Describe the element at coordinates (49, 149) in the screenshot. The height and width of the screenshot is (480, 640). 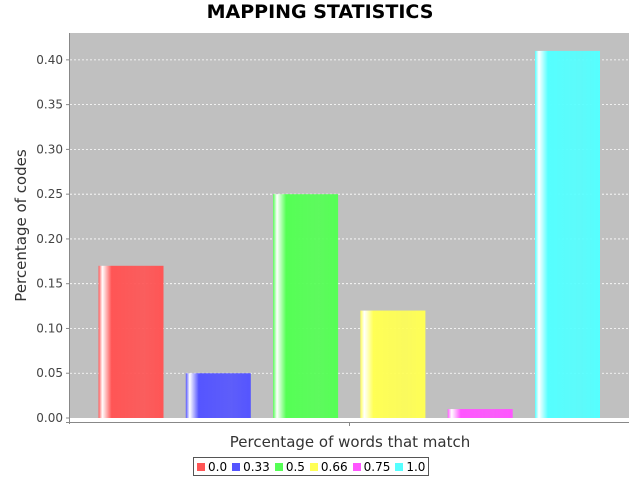
I see `y-tick-label: 0.30` at that location.